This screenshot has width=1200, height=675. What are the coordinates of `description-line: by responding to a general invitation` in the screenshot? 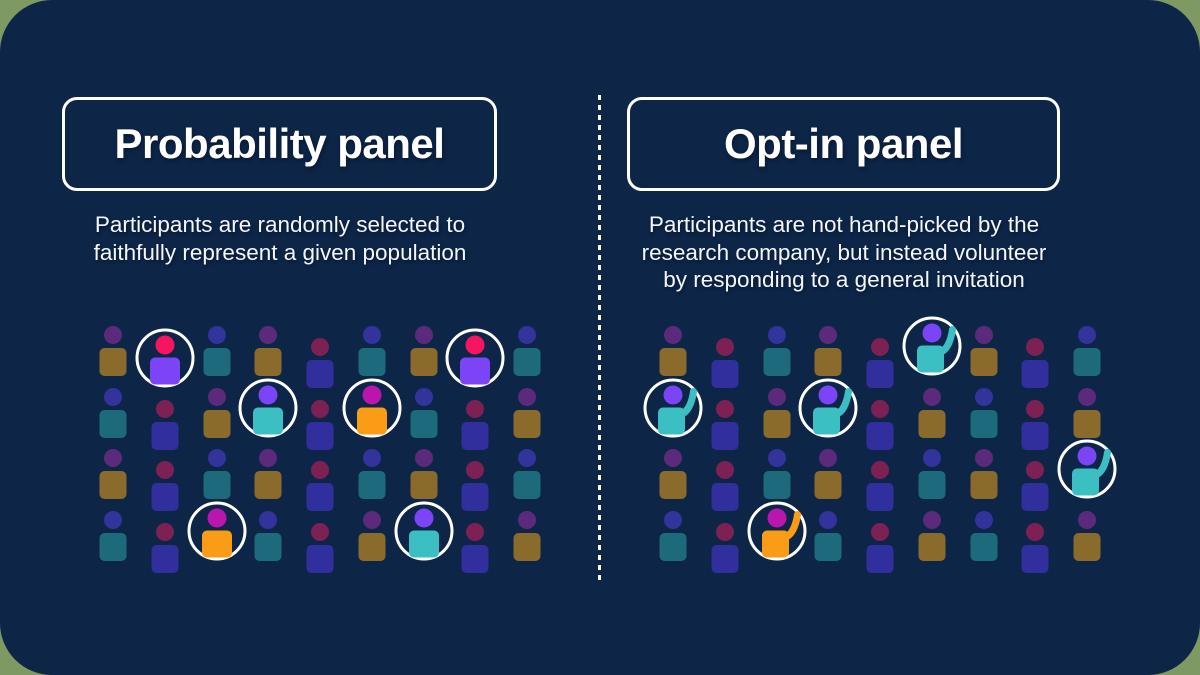 It's located at (844, 279).